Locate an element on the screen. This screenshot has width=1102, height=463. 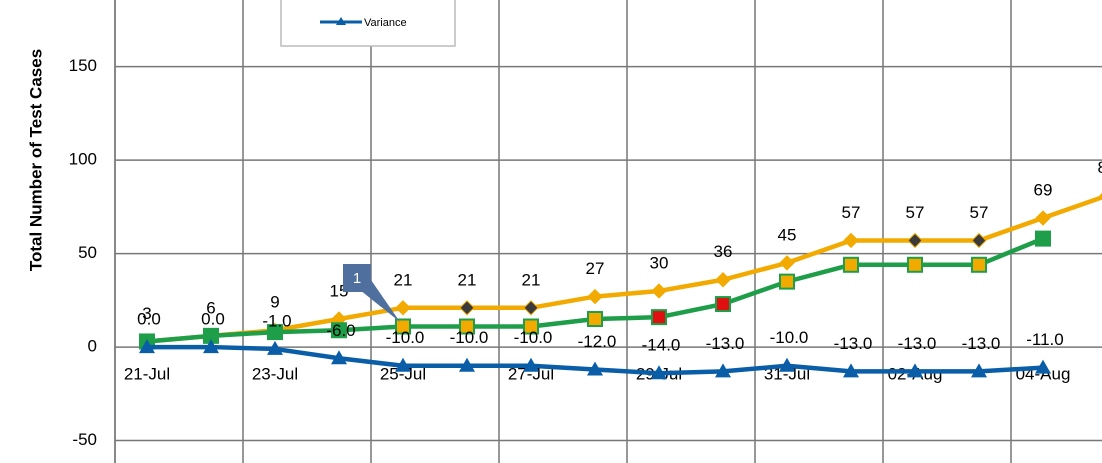
data-label: 36 is located at coordinates (723, 251).